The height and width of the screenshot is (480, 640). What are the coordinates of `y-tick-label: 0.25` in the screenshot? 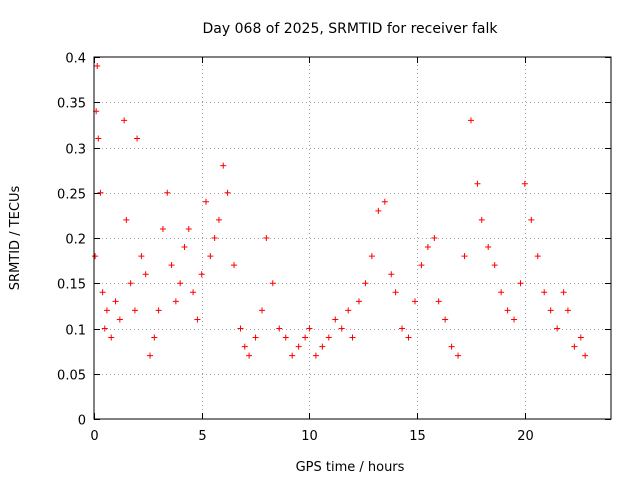 It's located at (71, 195).